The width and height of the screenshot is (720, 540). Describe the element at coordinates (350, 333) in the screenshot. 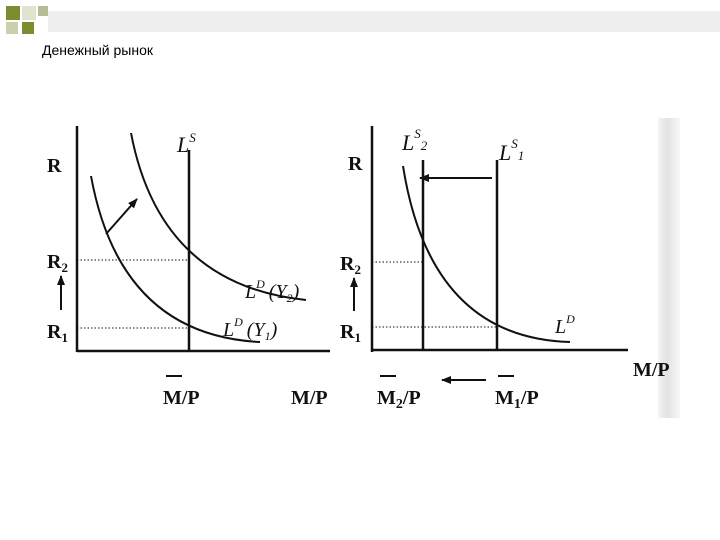

I see `right-r1-label: R1` at that location.